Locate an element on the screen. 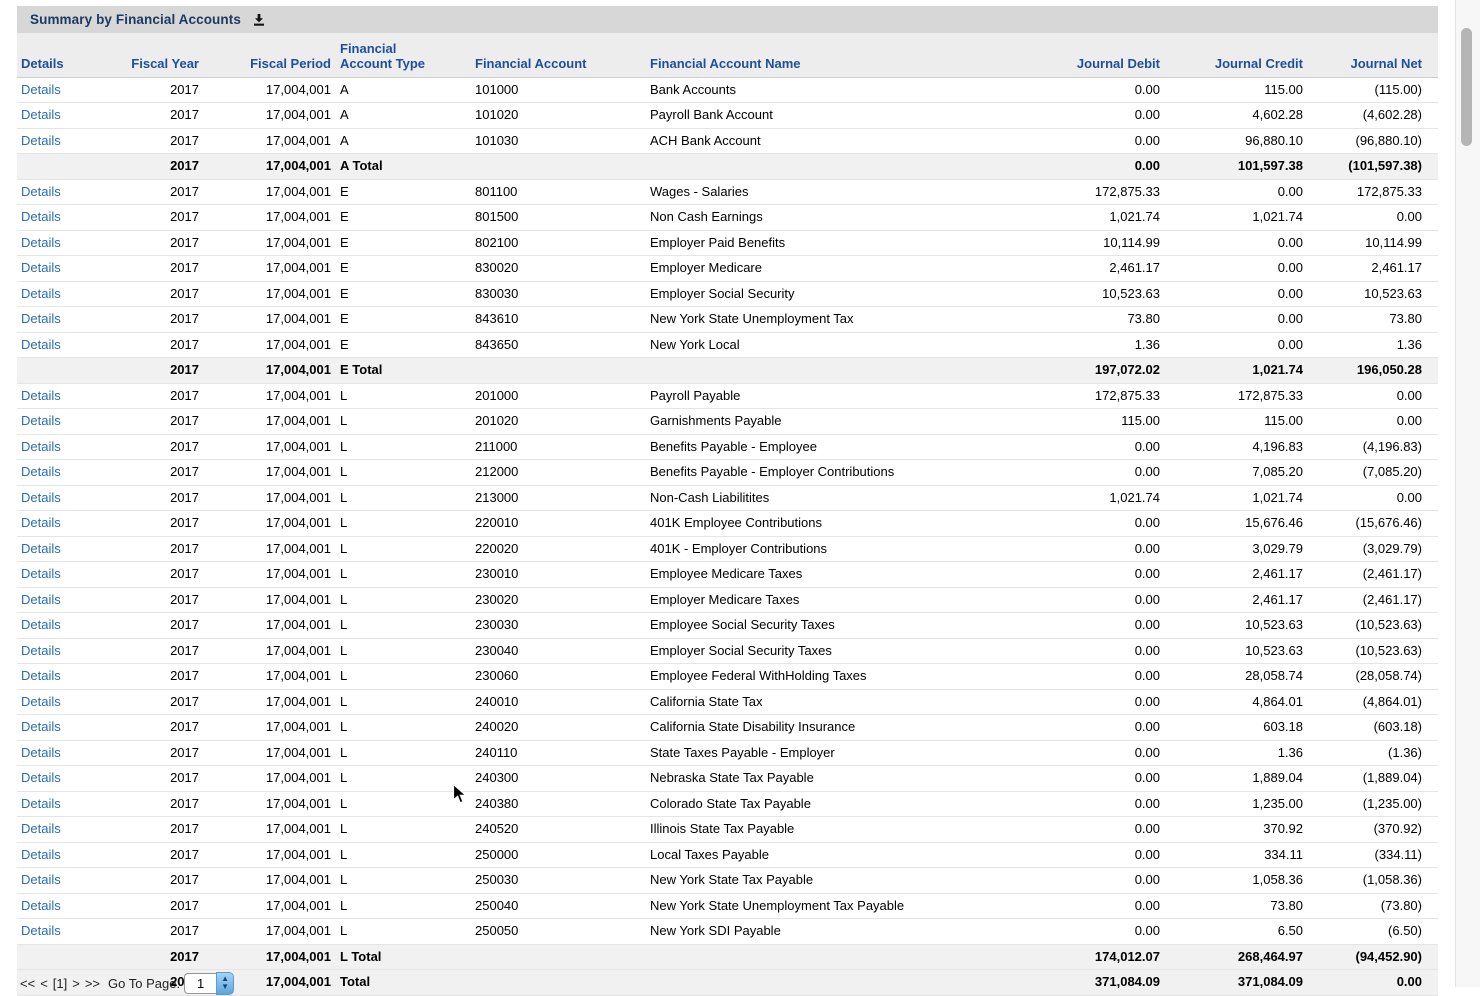 The image size is (1480, 996). cell-account_name: Nebraska State Tax Payable is located at coordinates (832, 778).